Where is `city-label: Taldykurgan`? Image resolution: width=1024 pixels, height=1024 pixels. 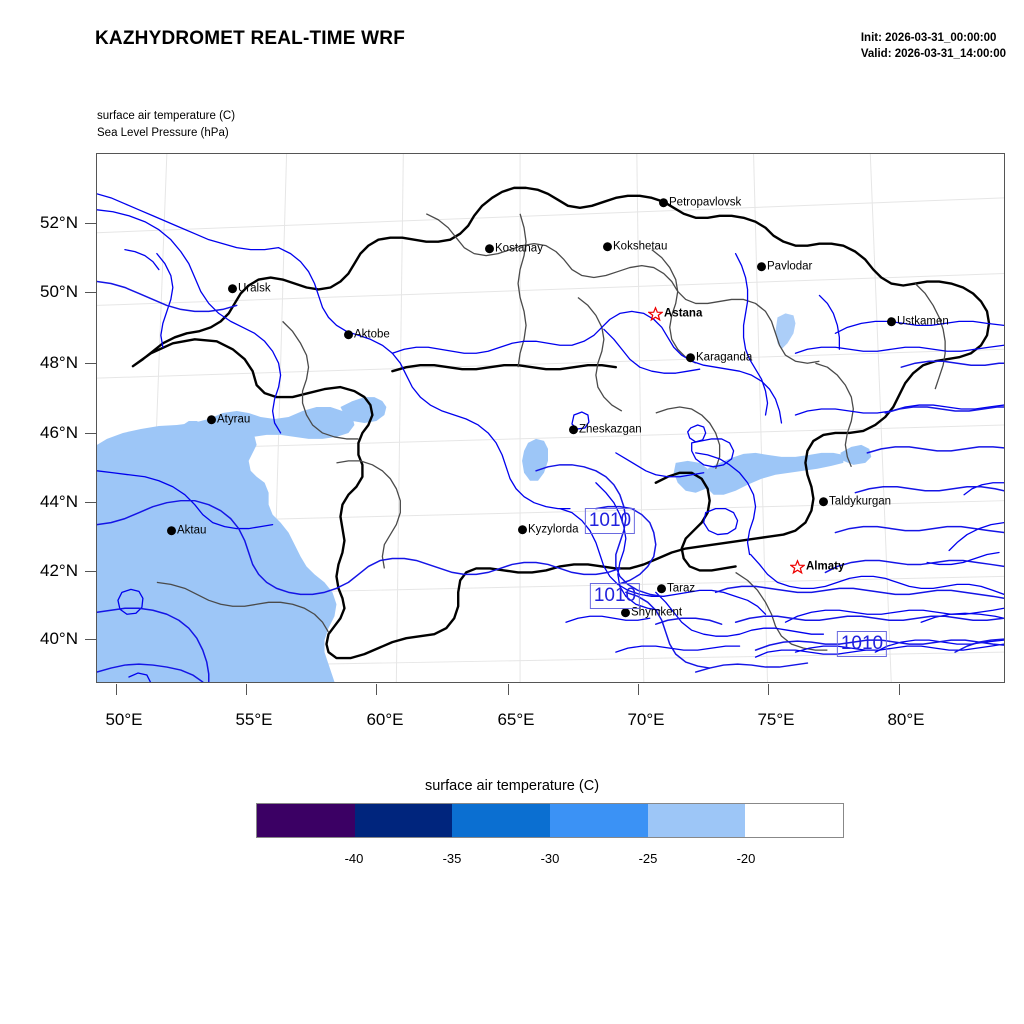
city-label: Taldykurgan is located at coordinates (860, 501).